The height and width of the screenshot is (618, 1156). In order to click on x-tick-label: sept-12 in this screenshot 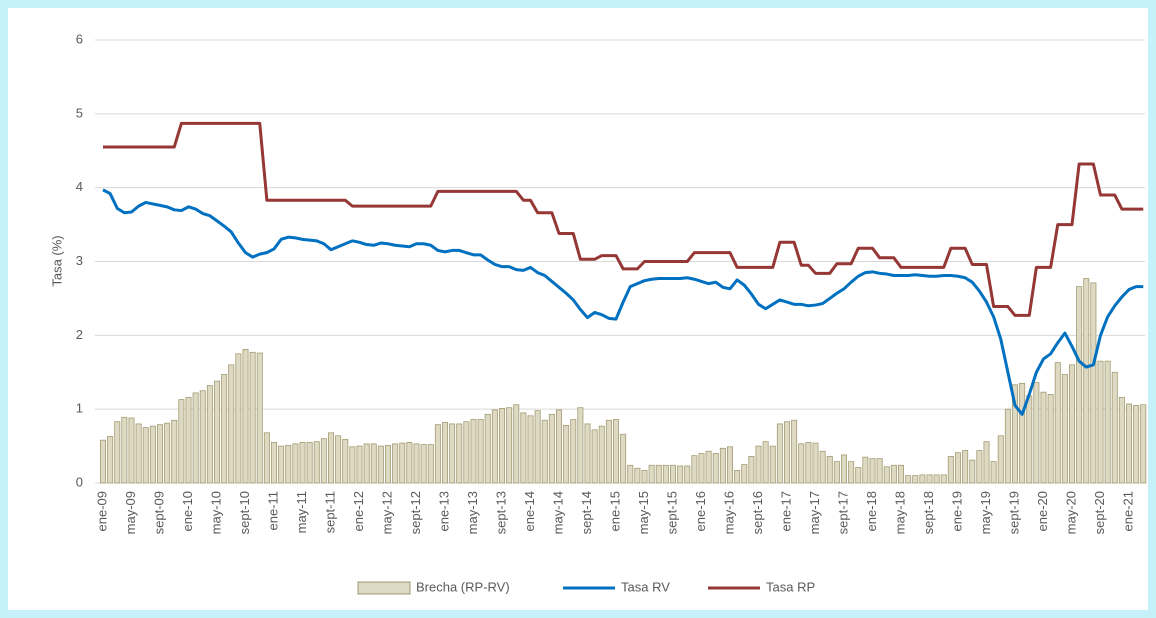, I will do `click(415, 512)`.